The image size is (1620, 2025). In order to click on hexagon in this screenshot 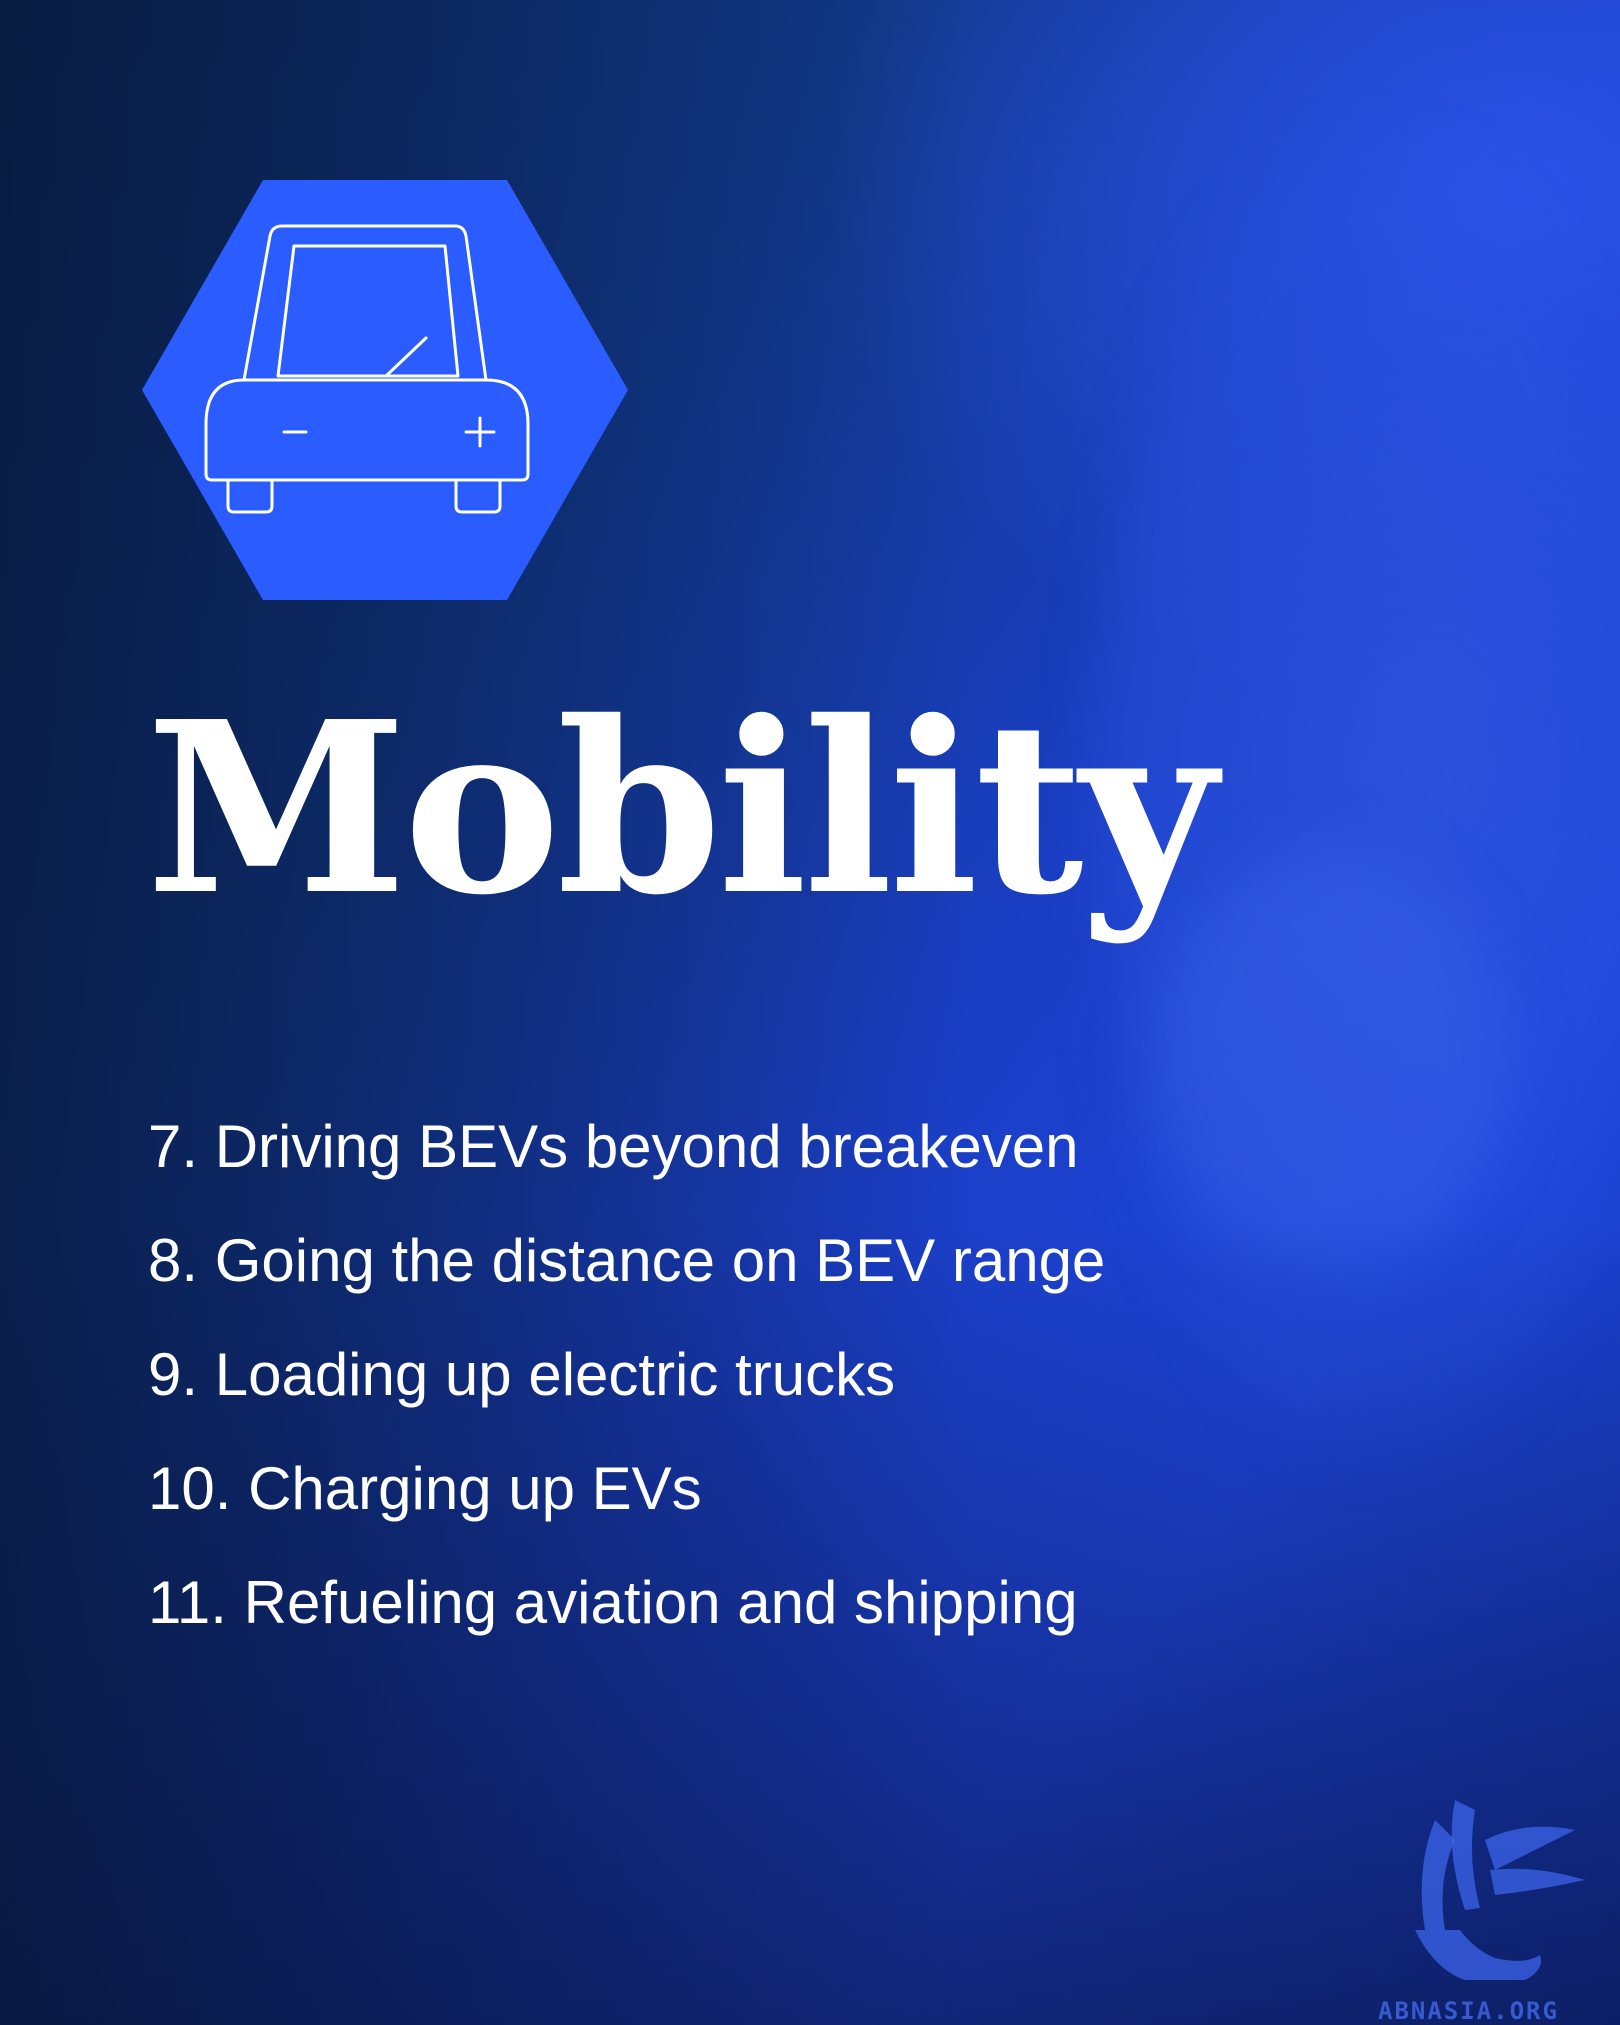, I will do `click(385, 390)`.